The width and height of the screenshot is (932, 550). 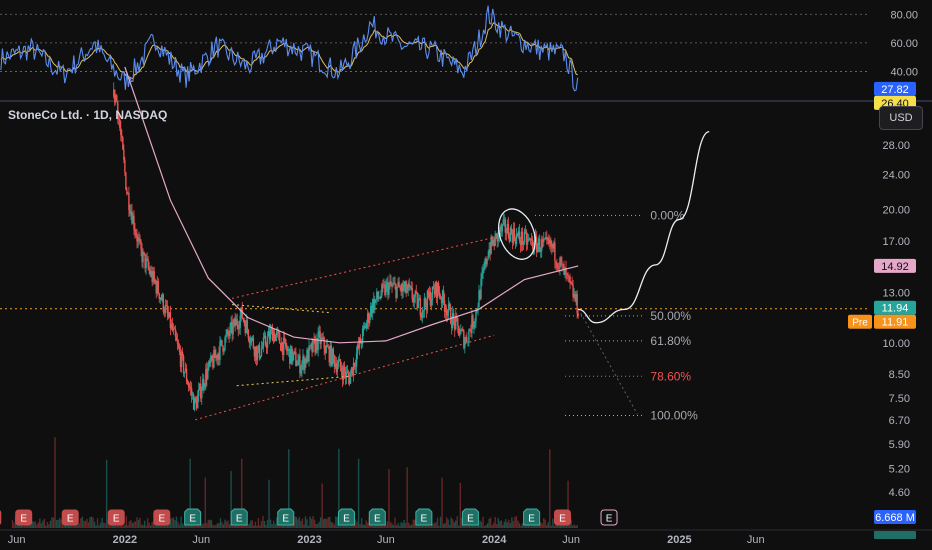 What do you see at coordinates (607, 361) in the screenshot?
I see `fib-trend-line` at bounding box center [607, 361].